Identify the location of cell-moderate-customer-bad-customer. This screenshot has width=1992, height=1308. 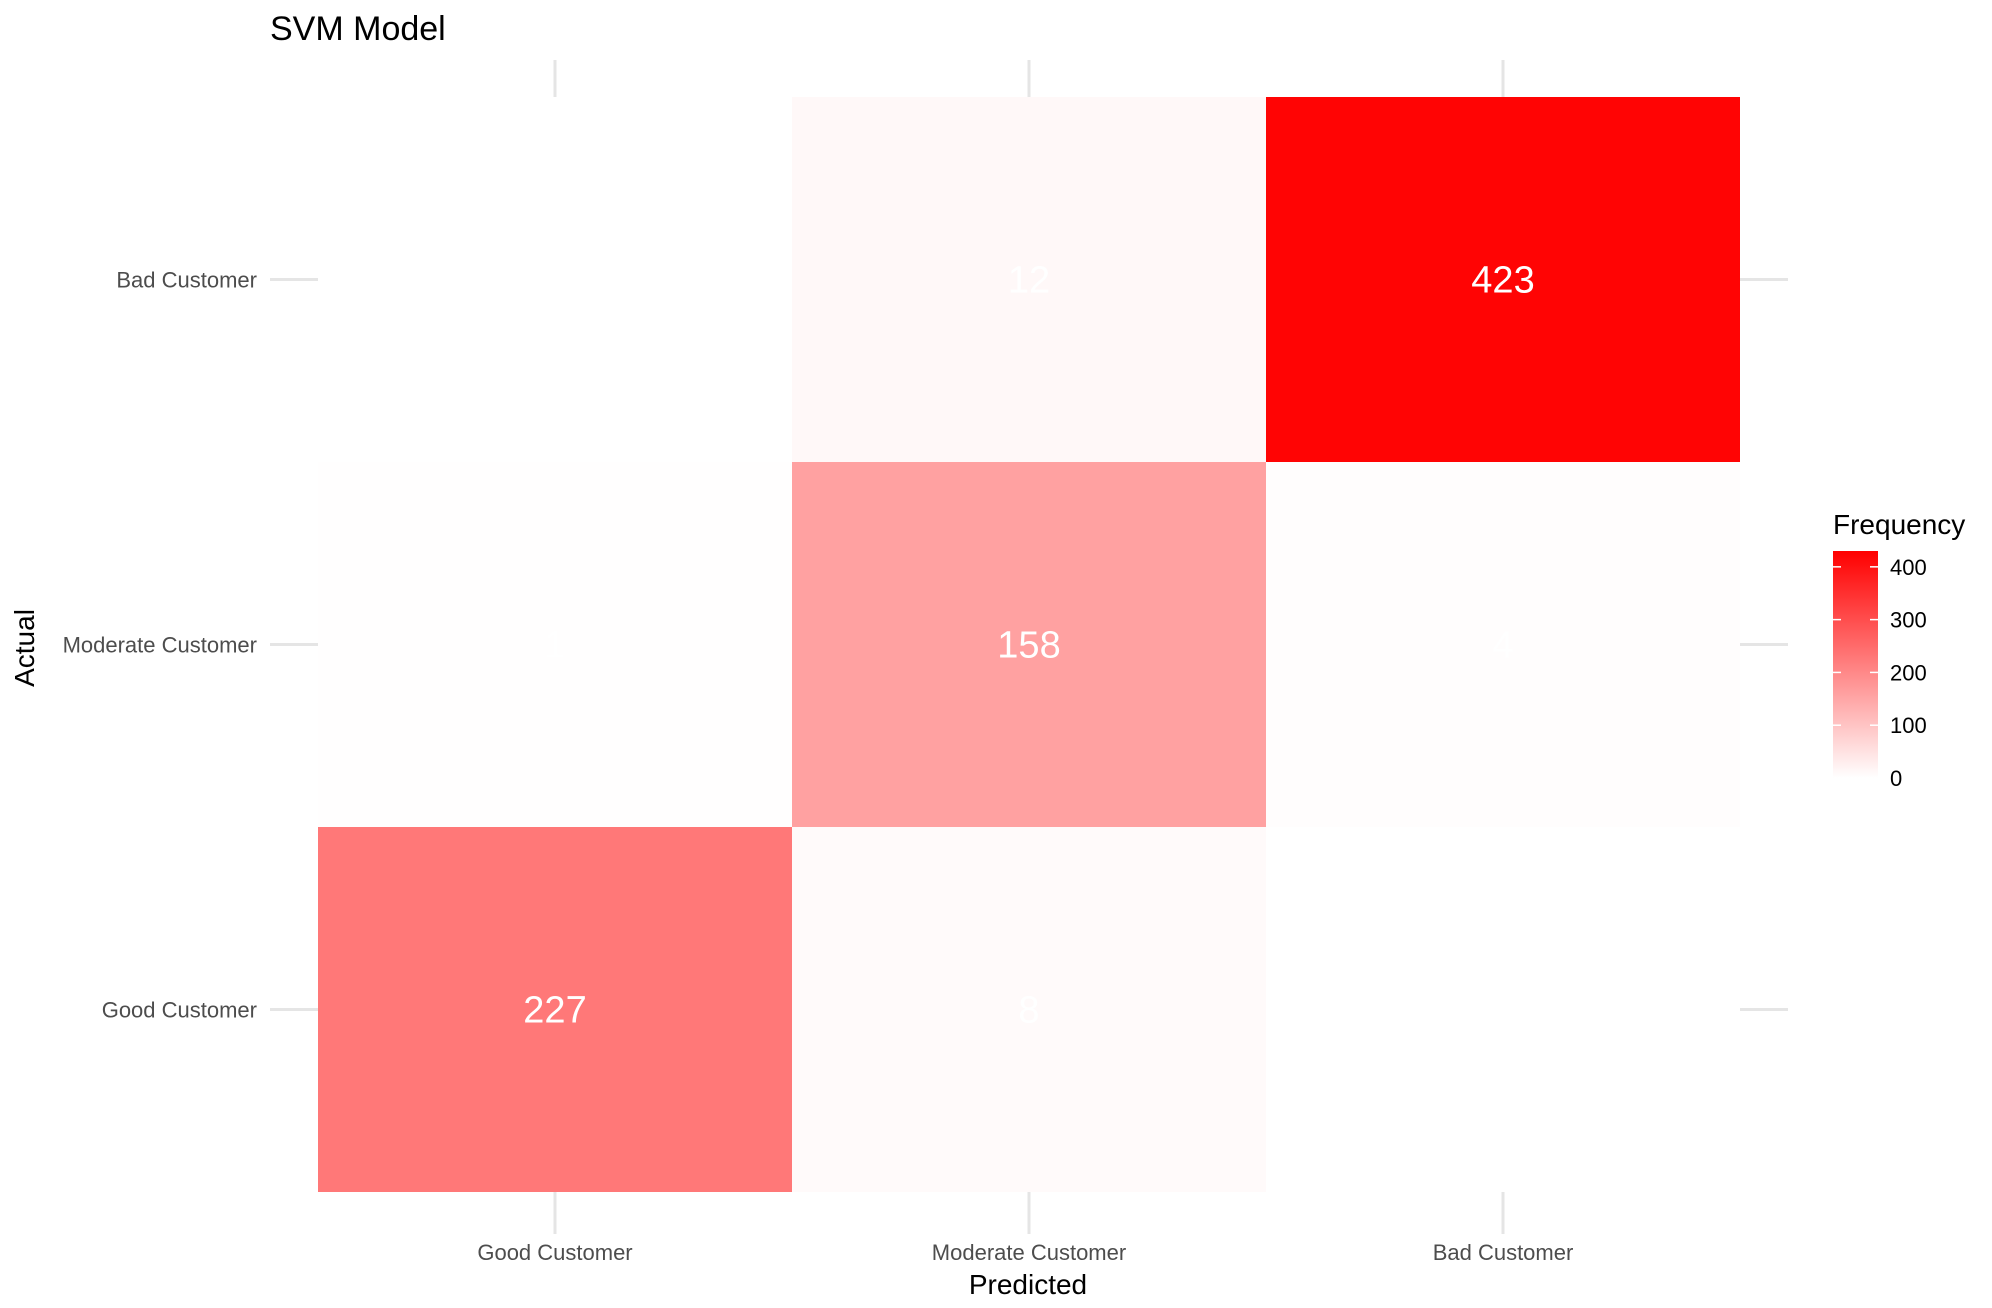
(1503, 644).